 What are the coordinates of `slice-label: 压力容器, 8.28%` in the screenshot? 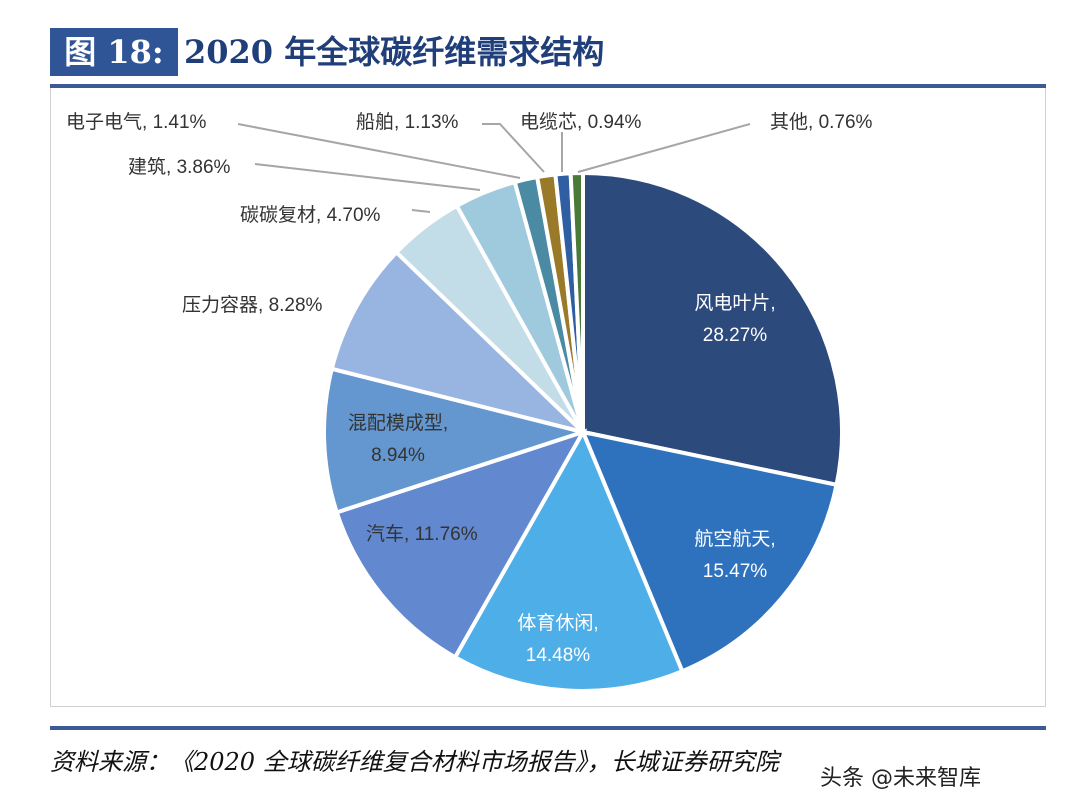 It's located at (252, 305).